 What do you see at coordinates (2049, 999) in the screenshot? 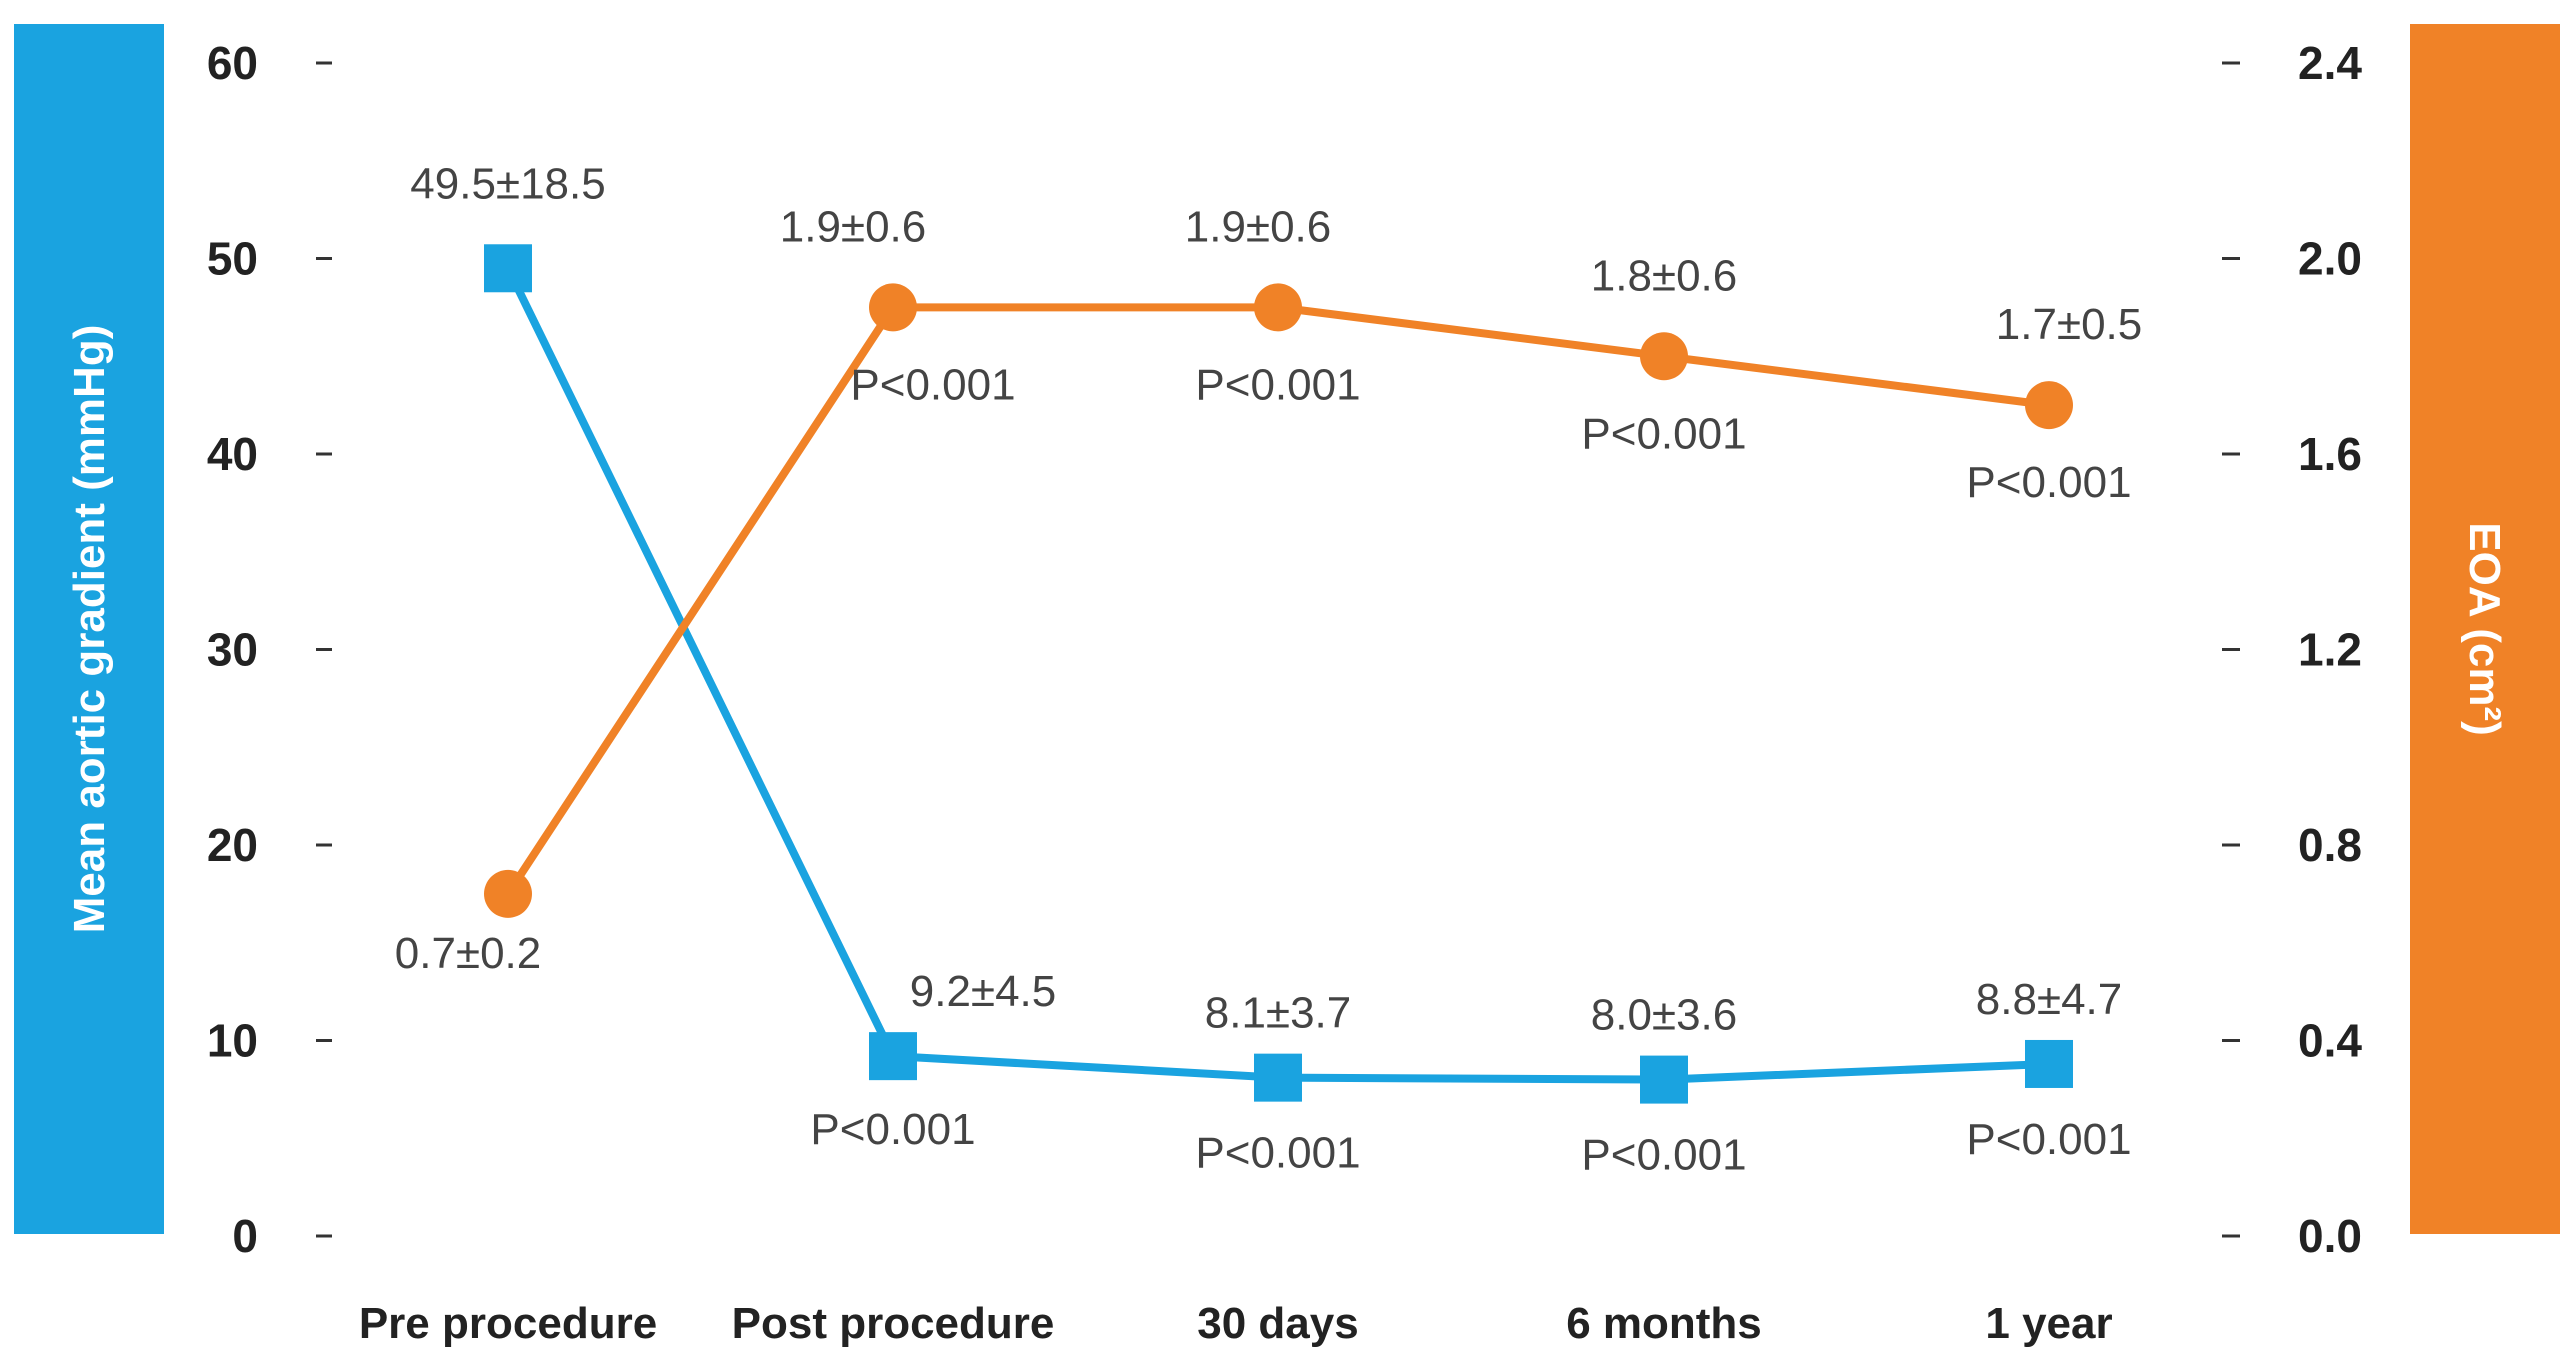
I see `gradient-value-label: 8.8±4.7` at bounding box center [2049, 999].